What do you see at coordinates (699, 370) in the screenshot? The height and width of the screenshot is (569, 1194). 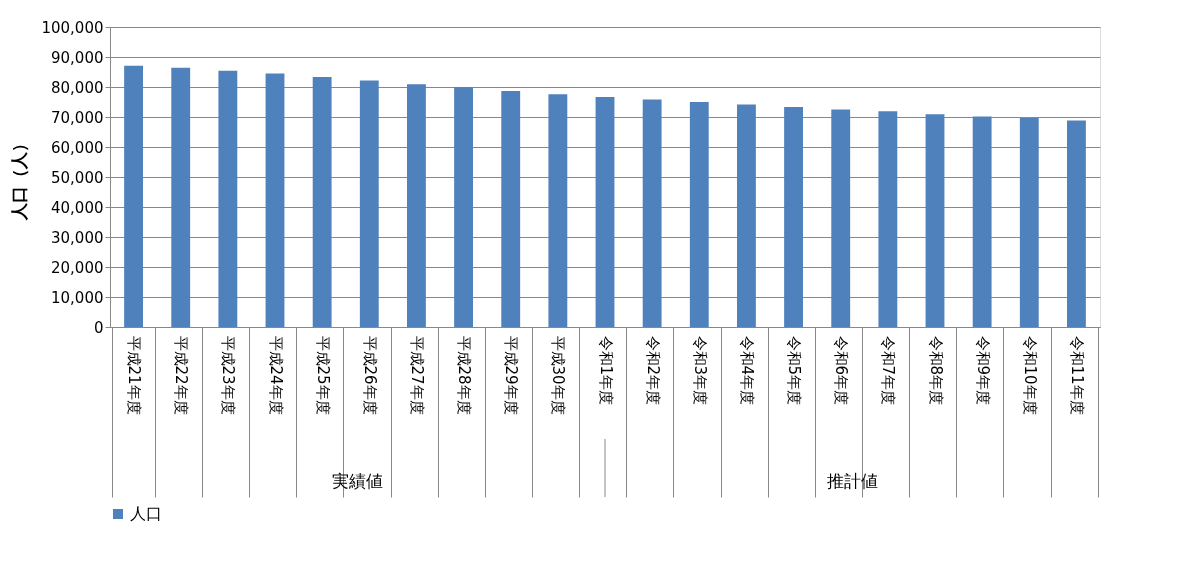 I see `x-tick-label: 令和3年度` at bounding box center [699, 370].